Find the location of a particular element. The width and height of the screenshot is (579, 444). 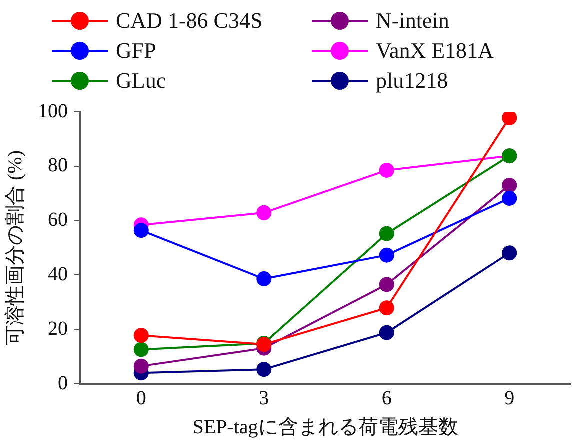

y-tick-label: 20 is located at coordinates (58, 329).